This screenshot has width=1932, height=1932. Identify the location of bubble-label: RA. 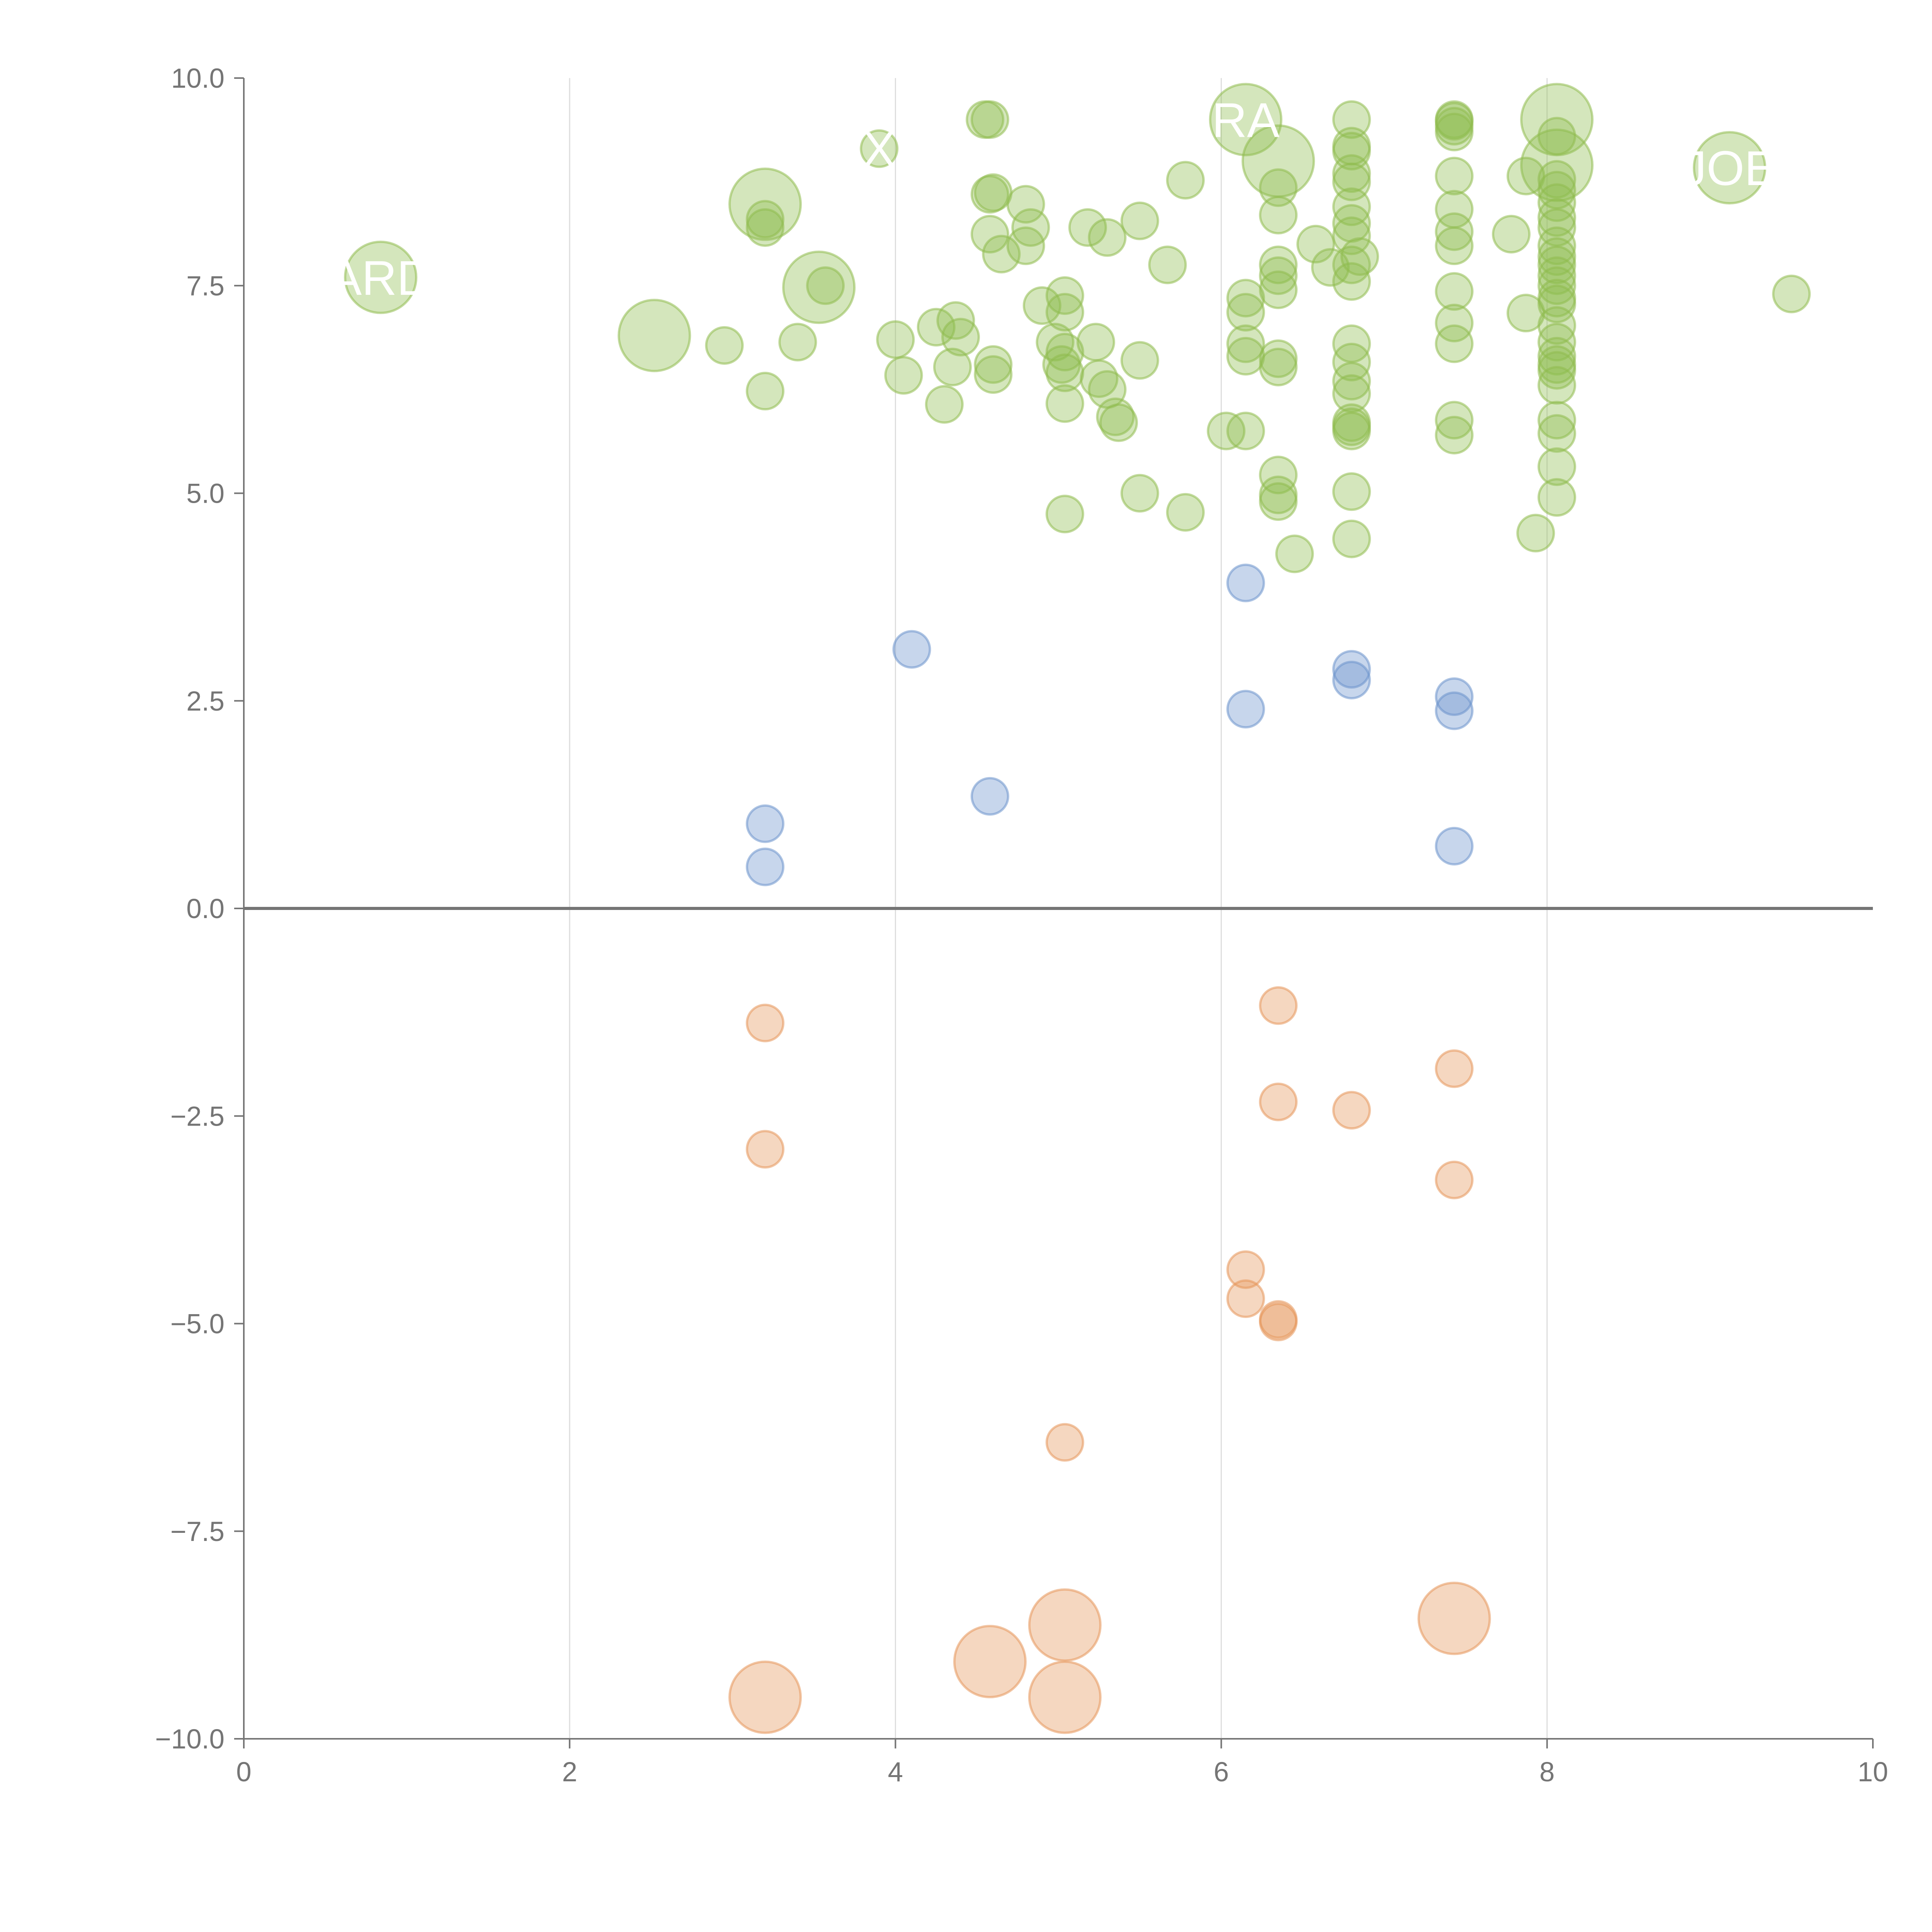
(1246, 120).